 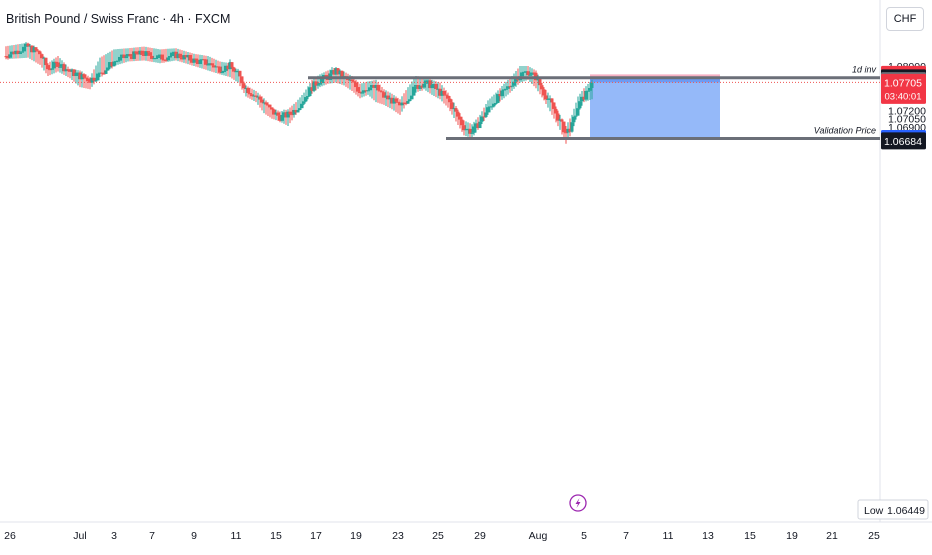 I want to click on time-tick-label: 26, so click(x=10, y=536).